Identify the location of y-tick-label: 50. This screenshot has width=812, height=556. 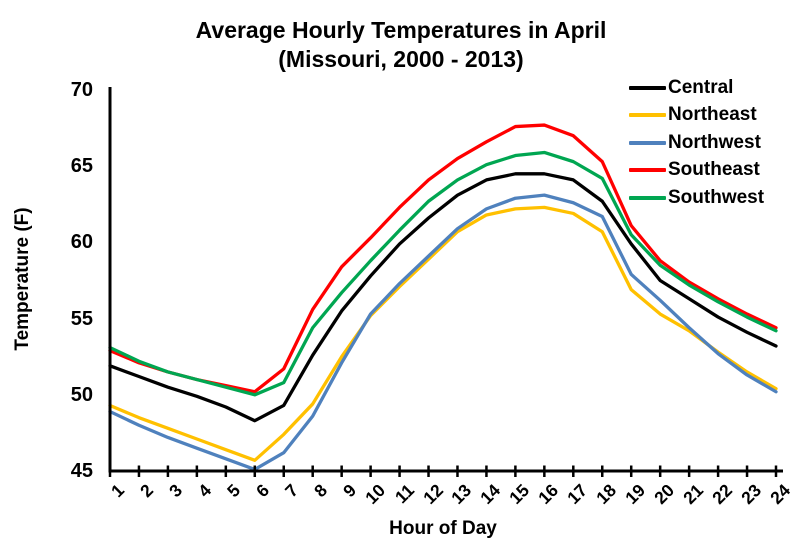
(81, 394).